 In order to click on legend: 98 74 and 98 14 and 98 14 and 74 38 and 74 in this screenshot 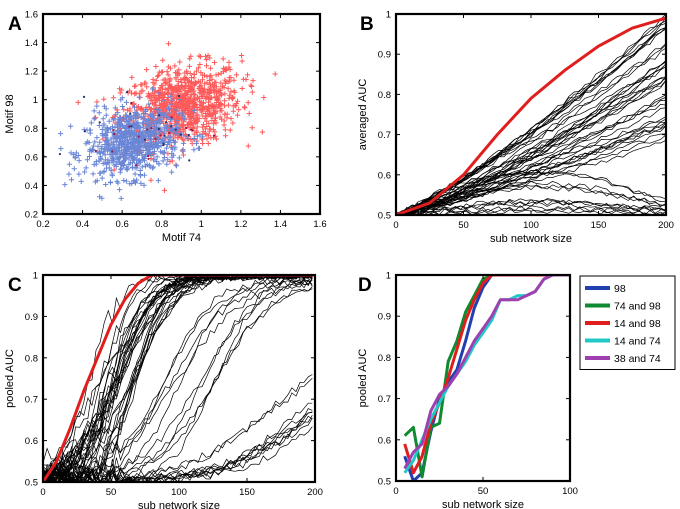, I will do `click(627, 322)`.